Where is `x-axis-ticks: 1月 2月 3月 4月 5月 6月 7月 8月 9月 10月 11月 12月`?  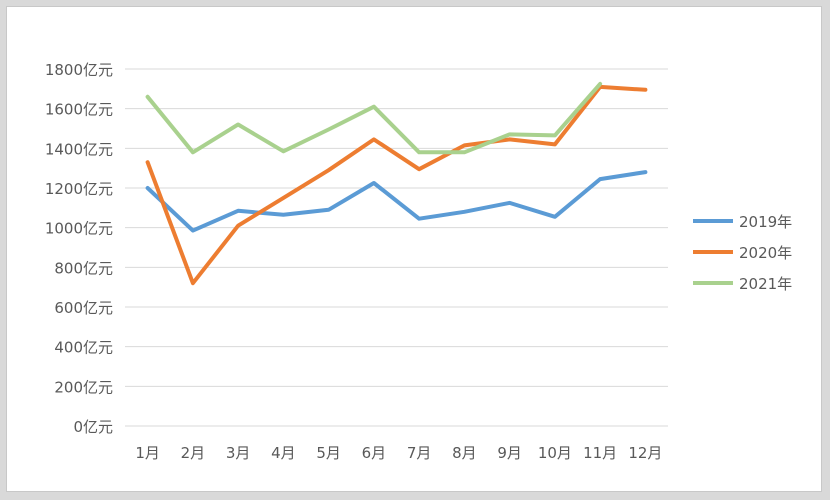 x-axis-ticks: 1月 2月 3月 4月 5月 6月 7月 8月 9月 10月 11月 12月 is located at coordinates (398, 453).